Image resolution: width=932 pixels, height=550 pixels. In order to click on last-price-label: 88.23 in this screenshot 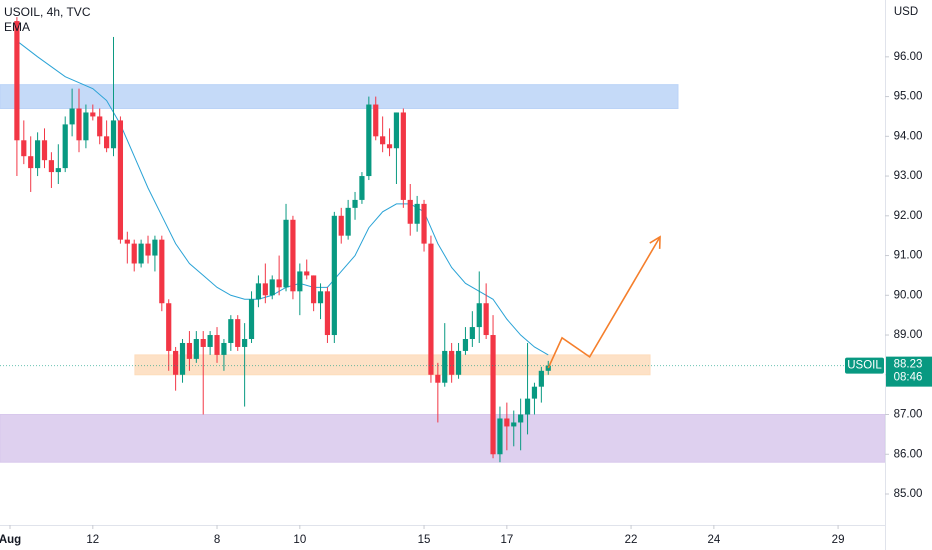, I will do `click(908, 365)`.